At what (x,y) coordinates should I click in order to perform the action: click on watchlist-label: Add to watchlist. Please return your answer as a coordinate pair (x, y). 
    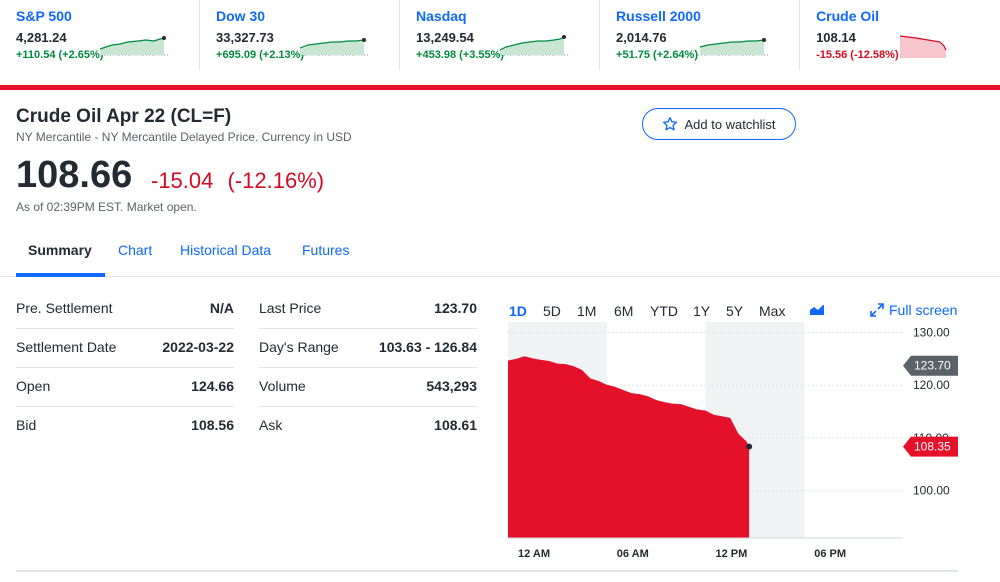
    Looking at the image, I should click on (730, 124).